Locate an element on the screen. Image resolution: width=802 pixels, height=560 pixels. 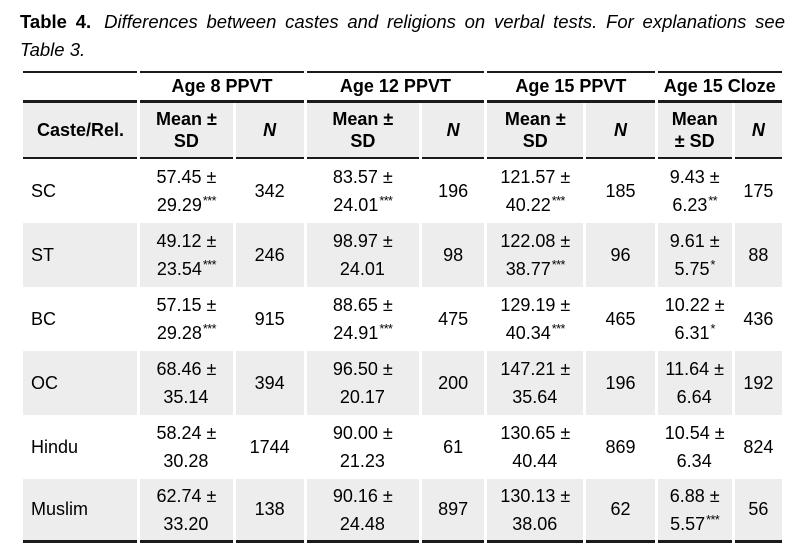
sd-value: 40.22*** is located at coordinates (535, 203).